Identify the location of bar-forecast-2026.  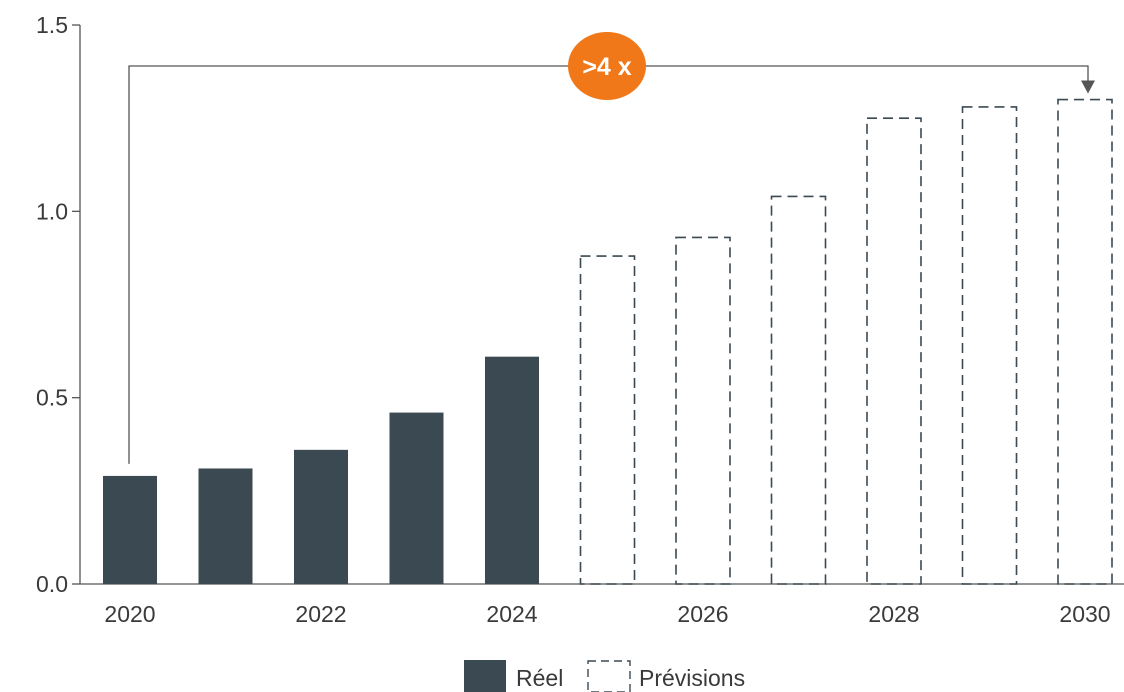
(703, 410).